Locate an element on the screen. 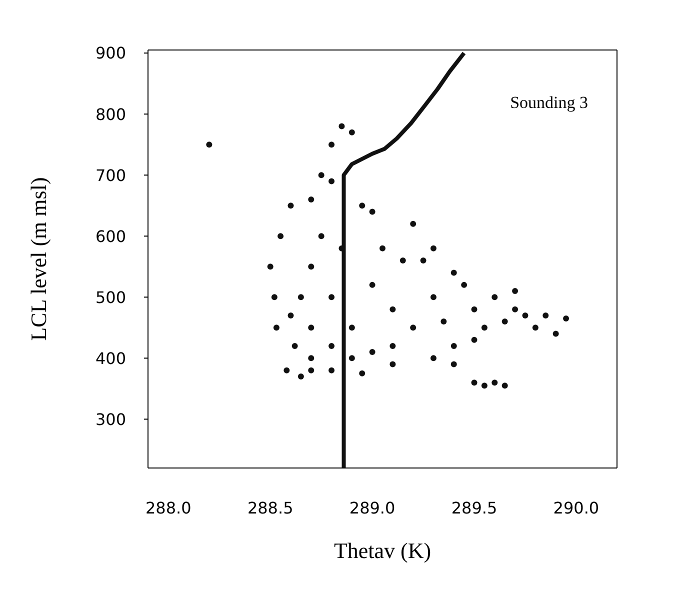 The image size is (679, 600). y-tick-label: 300 is located at coordinates (110, 419).